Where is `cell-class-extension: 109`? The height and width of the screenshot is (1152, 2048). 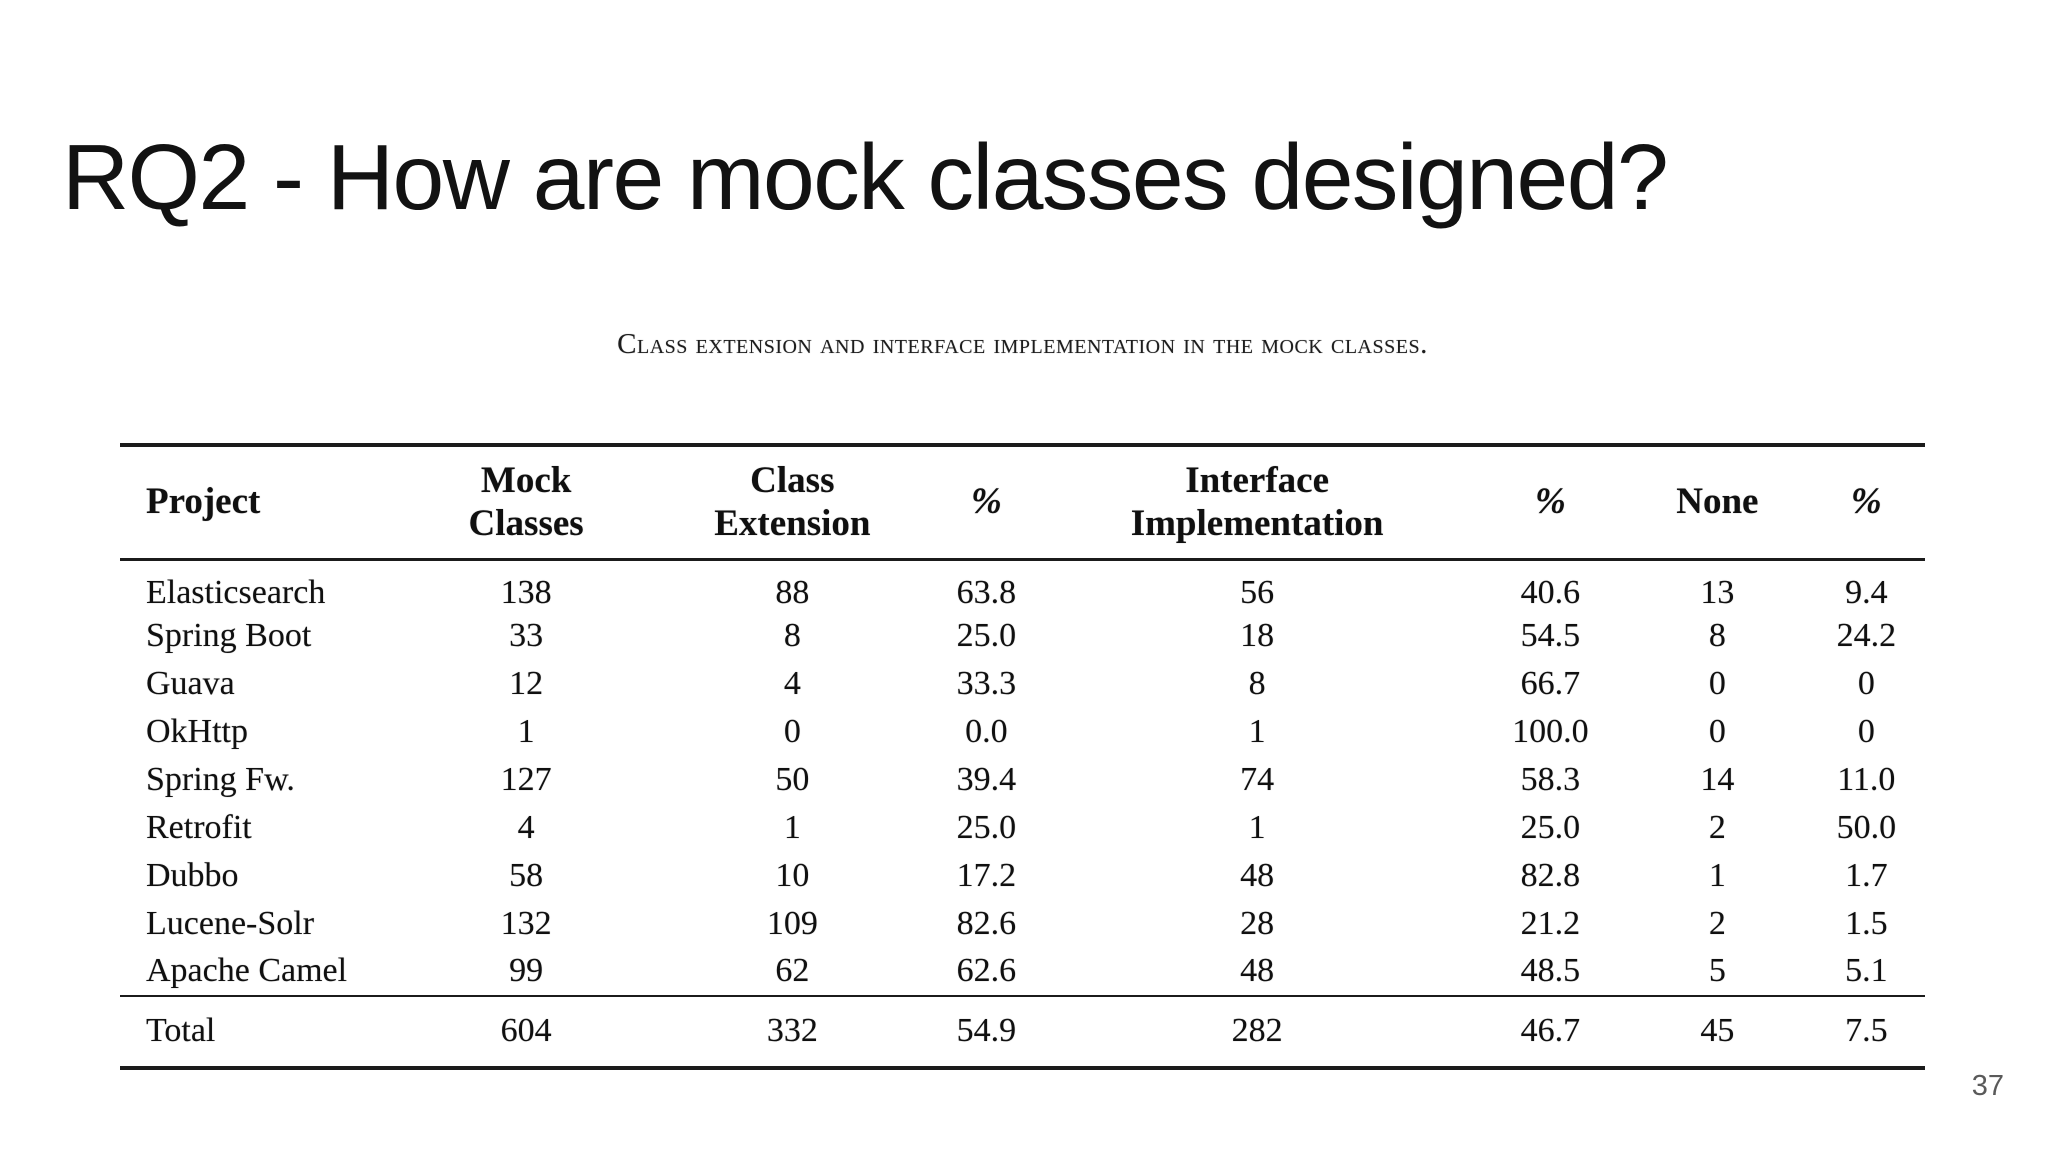 cell-class-extension: 109 is located at coordinates (792, 923).